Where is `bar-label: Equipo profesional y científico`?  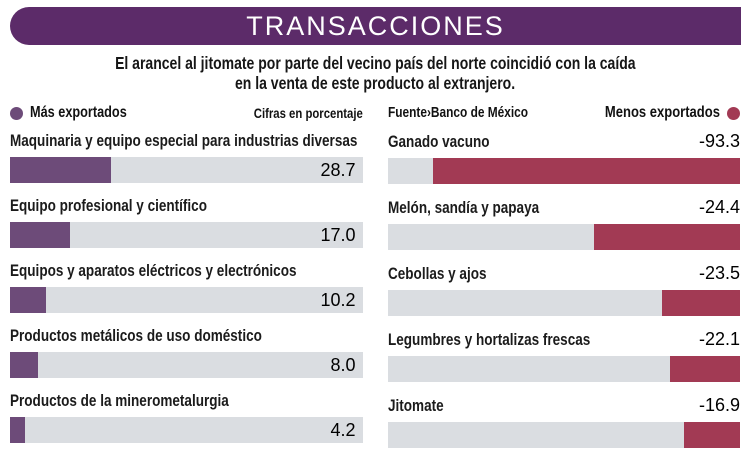 bar-label: Equipo profesional y científico is located at coordinates (108, 206).